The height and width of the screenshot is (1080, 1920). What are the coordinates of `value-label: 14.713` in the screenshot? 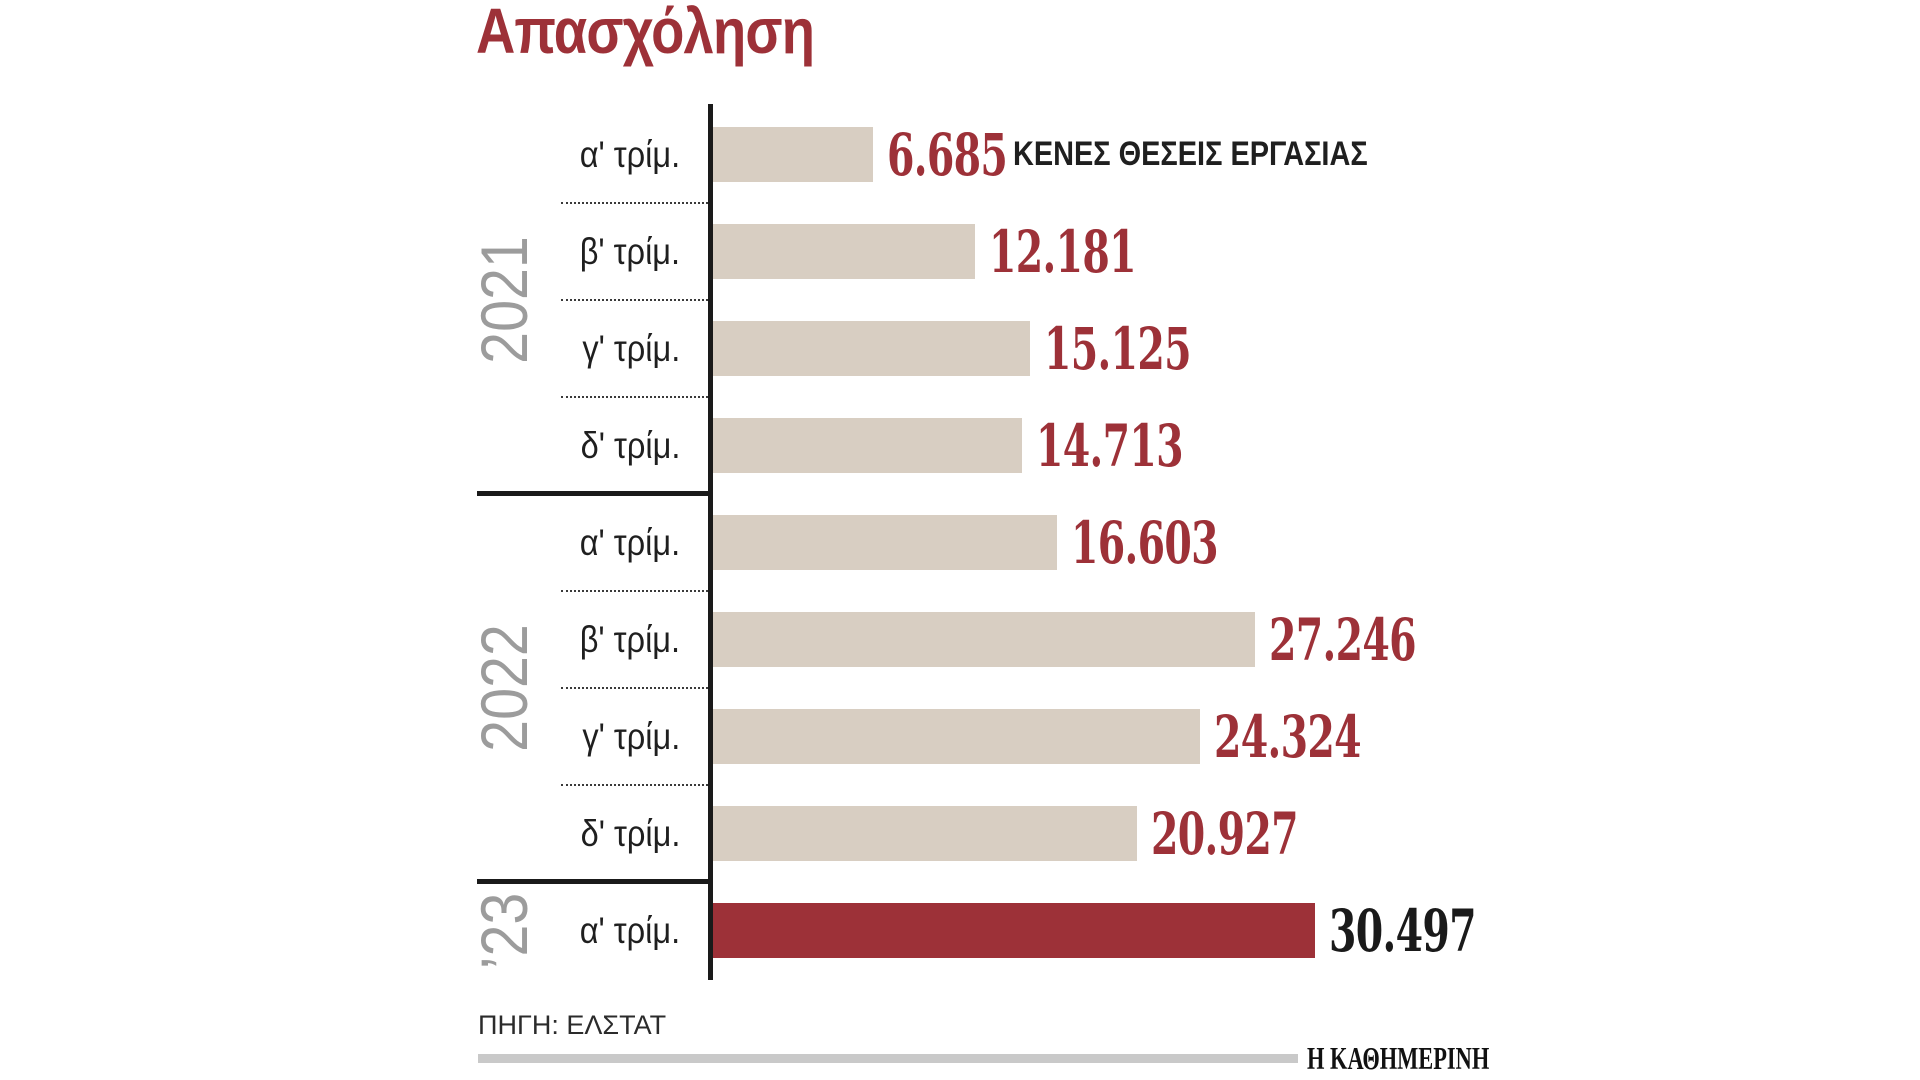 It's located at (1144, 445).